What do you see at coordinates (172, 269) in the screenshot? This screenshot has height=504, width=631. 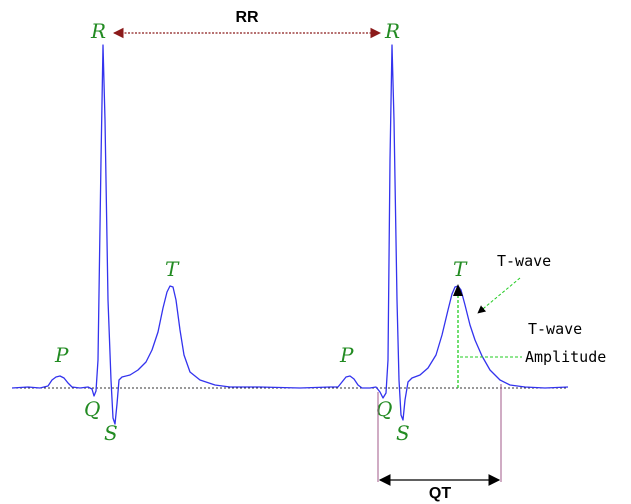 I see `t-wave-label-1: T` at bounding box center [172, 269].